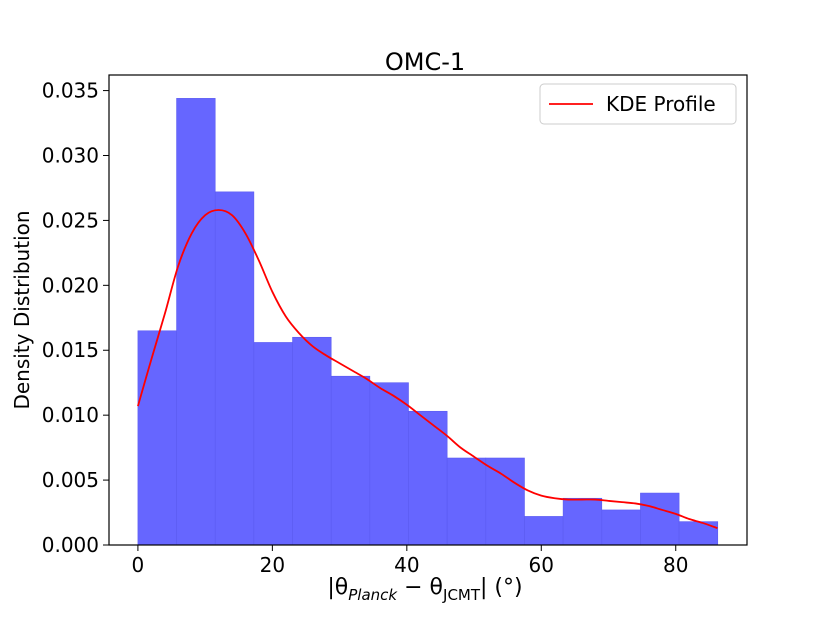 This screenshot has width=830, height=623. What do you see at coordinates (675, 565) in the screenshot?
I see `x-tick-label: 80` at bounding box center [675, 565].